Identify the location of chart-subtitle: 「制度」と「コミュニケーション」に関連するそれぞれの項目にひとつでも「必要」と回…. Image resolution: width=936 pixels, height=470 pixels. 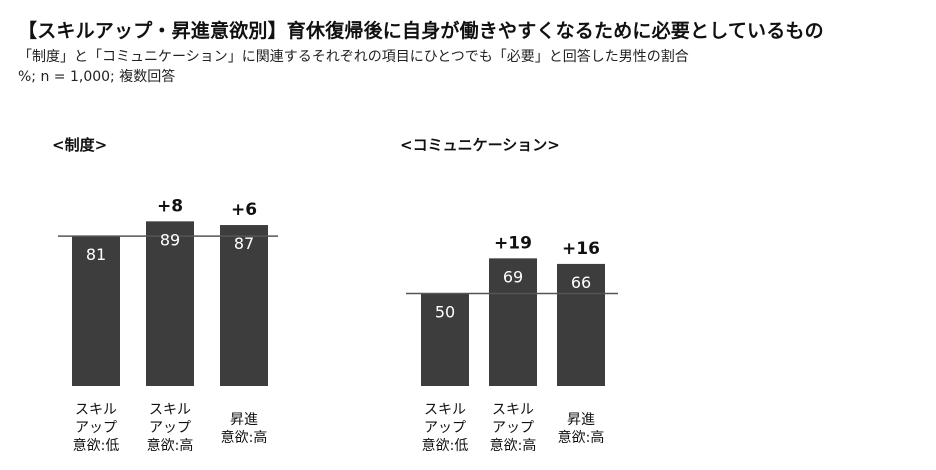
(353, 57).